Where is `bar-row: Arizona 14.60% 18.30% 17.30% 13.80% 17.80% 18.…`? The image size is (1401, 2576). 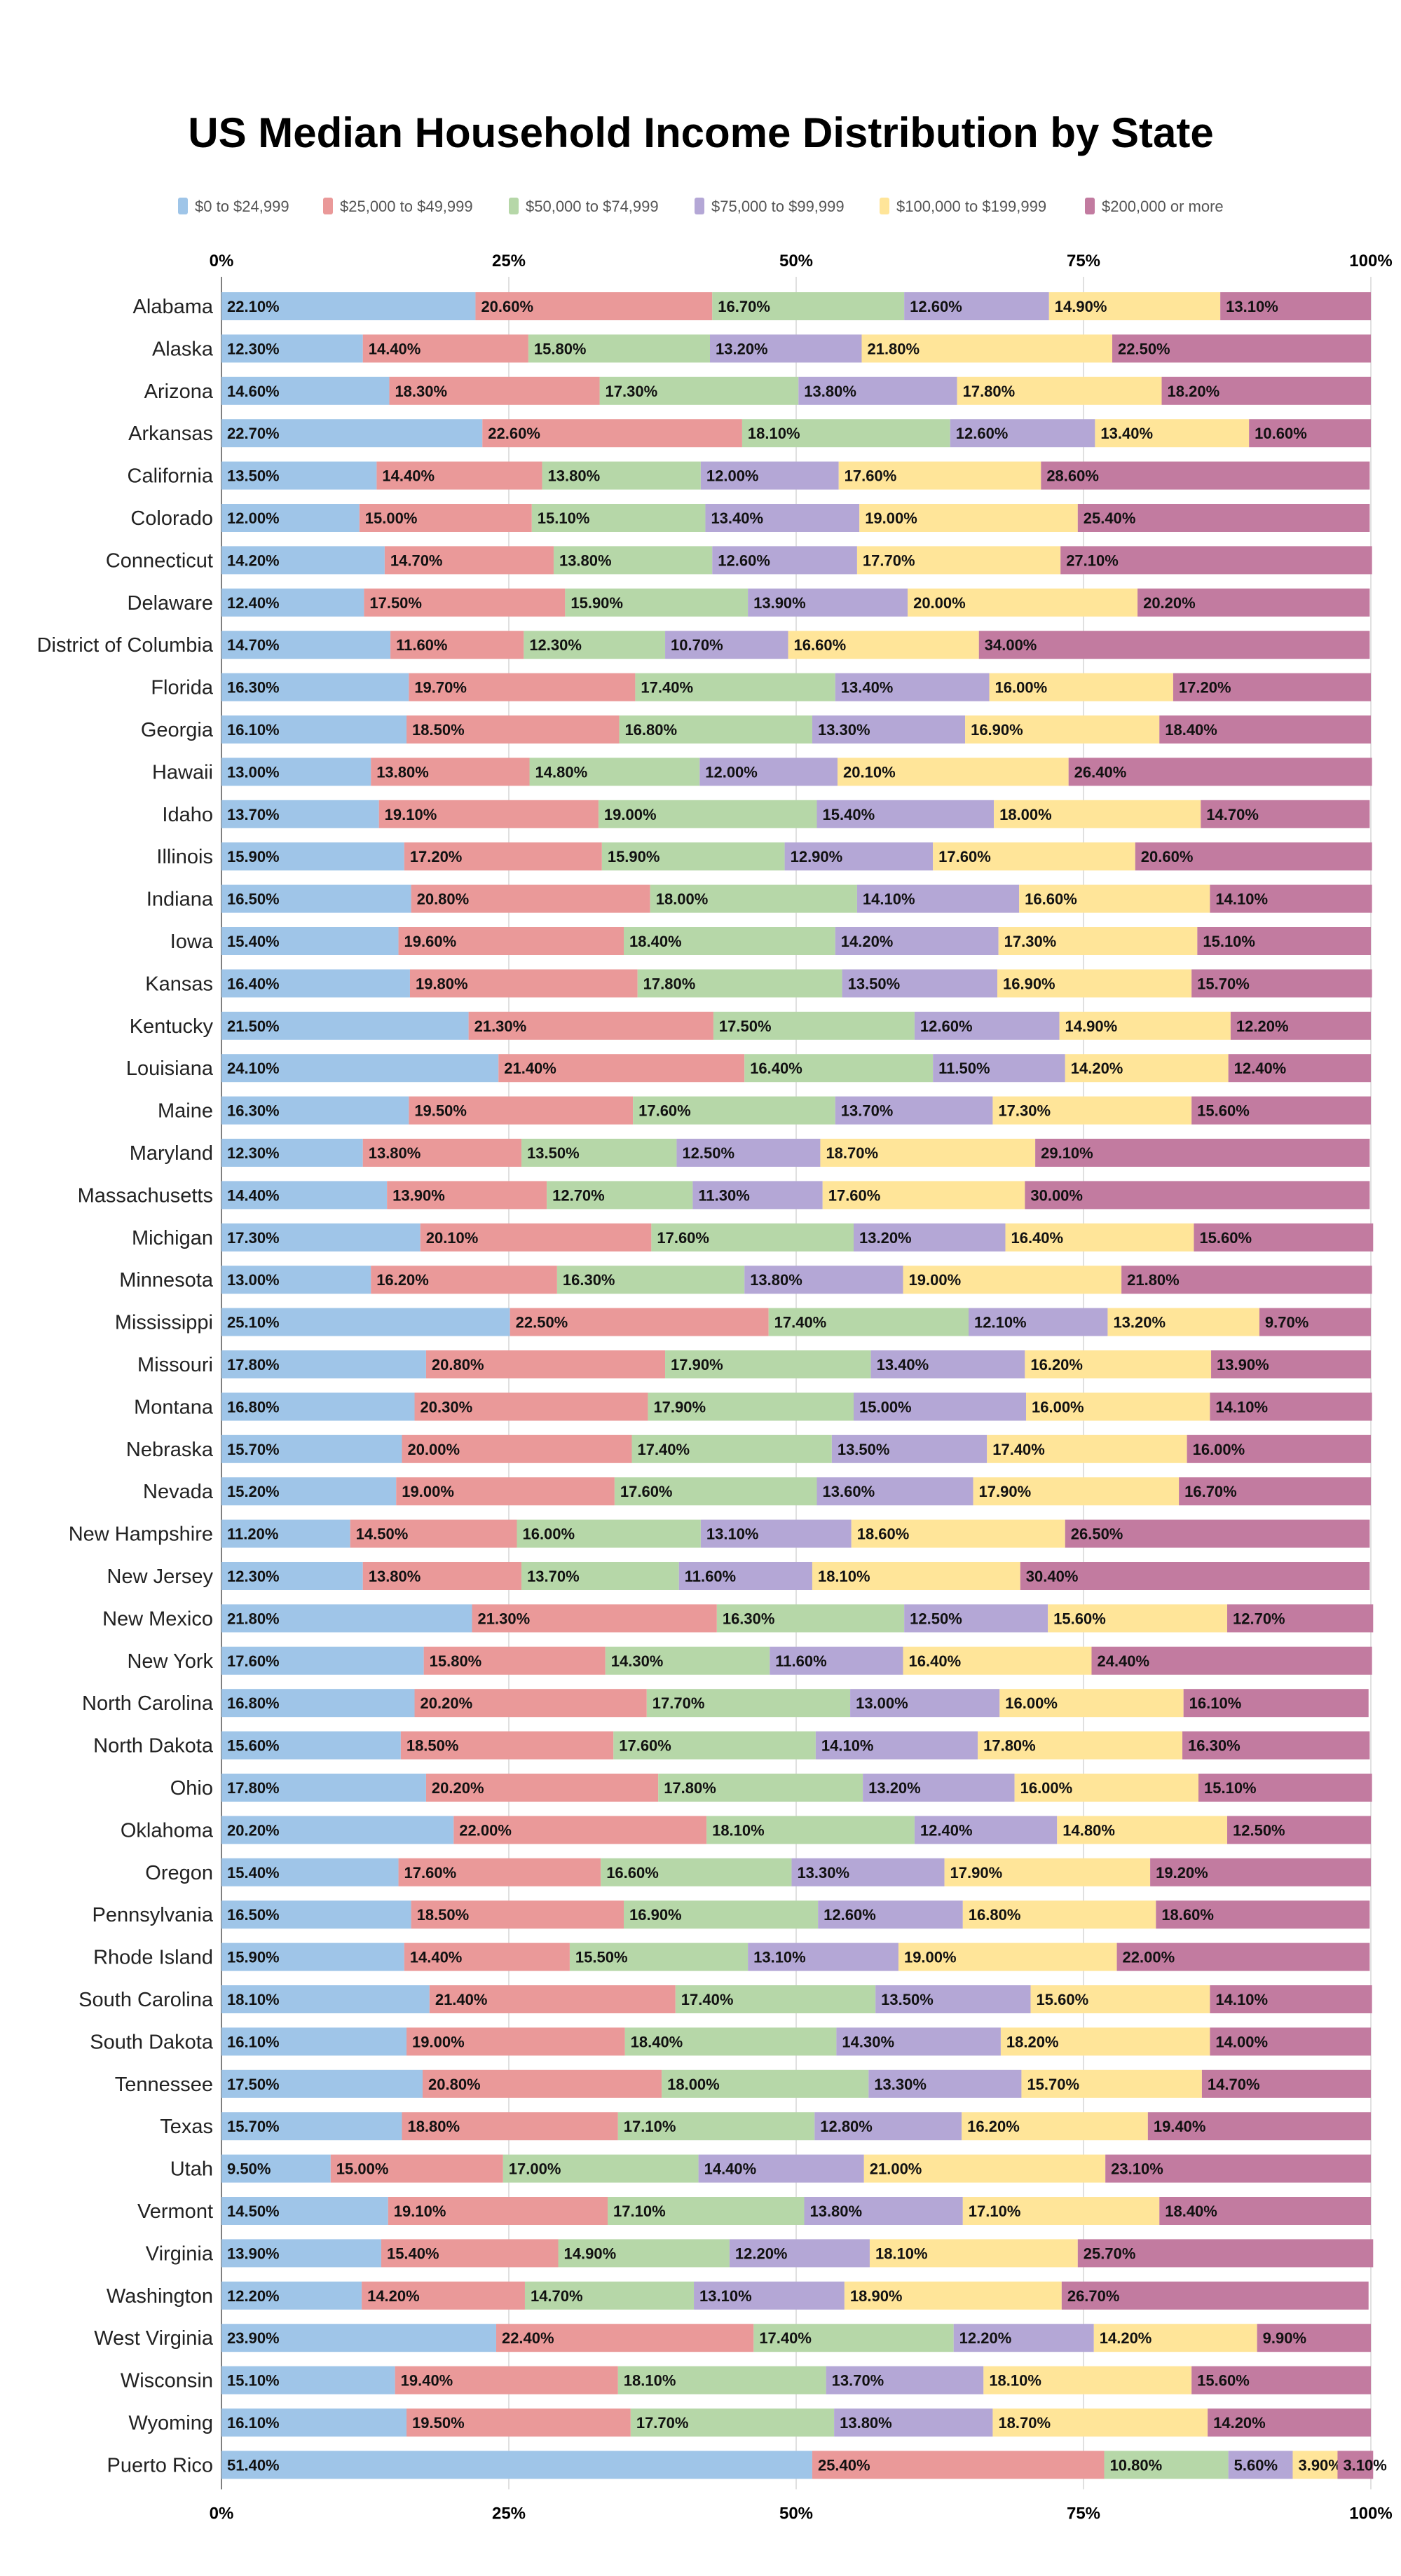
bar-row: Arizona 14.60% 18.30% 17.30% 13.80% 17.80% 18.… is located at coordinates (757, 391).